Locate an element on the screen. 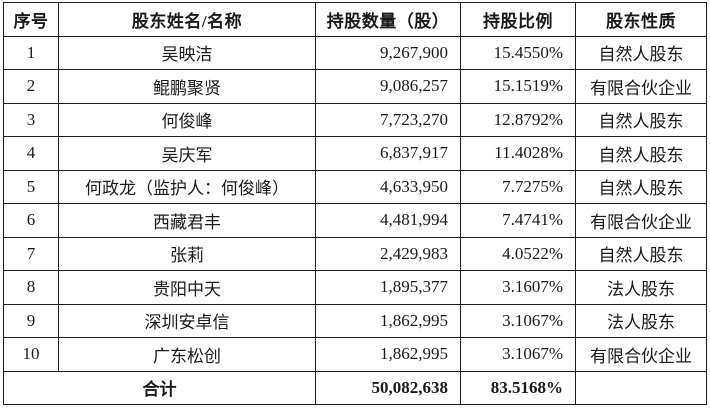 This screenshot has height=408, width=710. table-row: 9 深圳安卓信 1,862,995 3.1067% 法人股东 is located at coordinates (355, 320).